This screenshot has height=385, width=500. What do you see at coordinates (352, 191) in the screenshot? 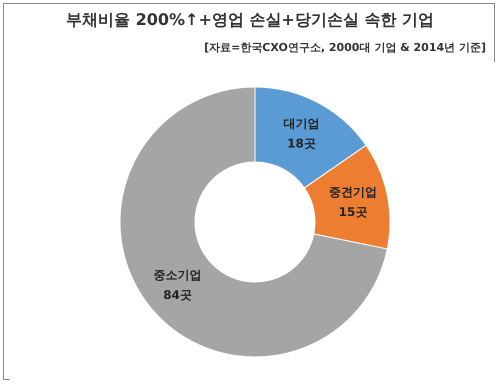
I see `slice-label: 중견기업` at bounding box center [352, 191].